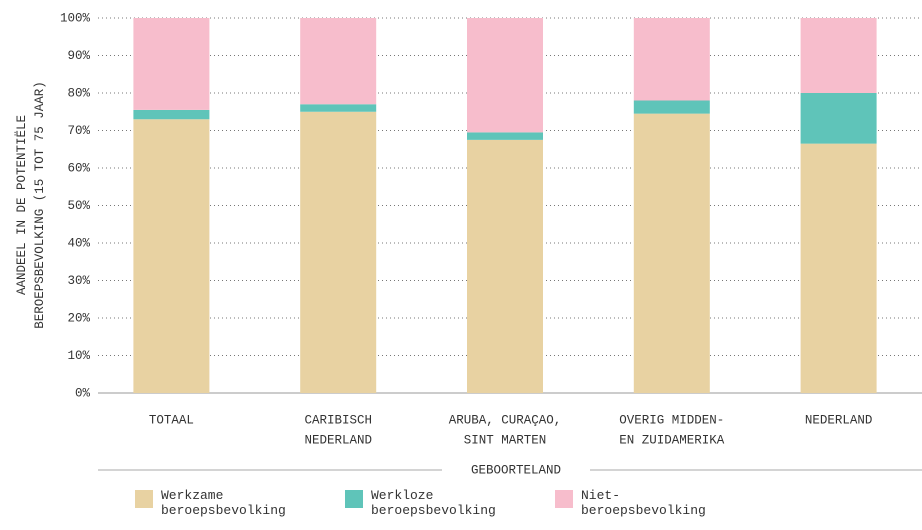 Image resolution: width=922 pixels, height=530 pixels. Describe the element at coordinates (433, 503) in the screenshot. I see `legend-label: Werkloze beroepsbevolking` at that location.